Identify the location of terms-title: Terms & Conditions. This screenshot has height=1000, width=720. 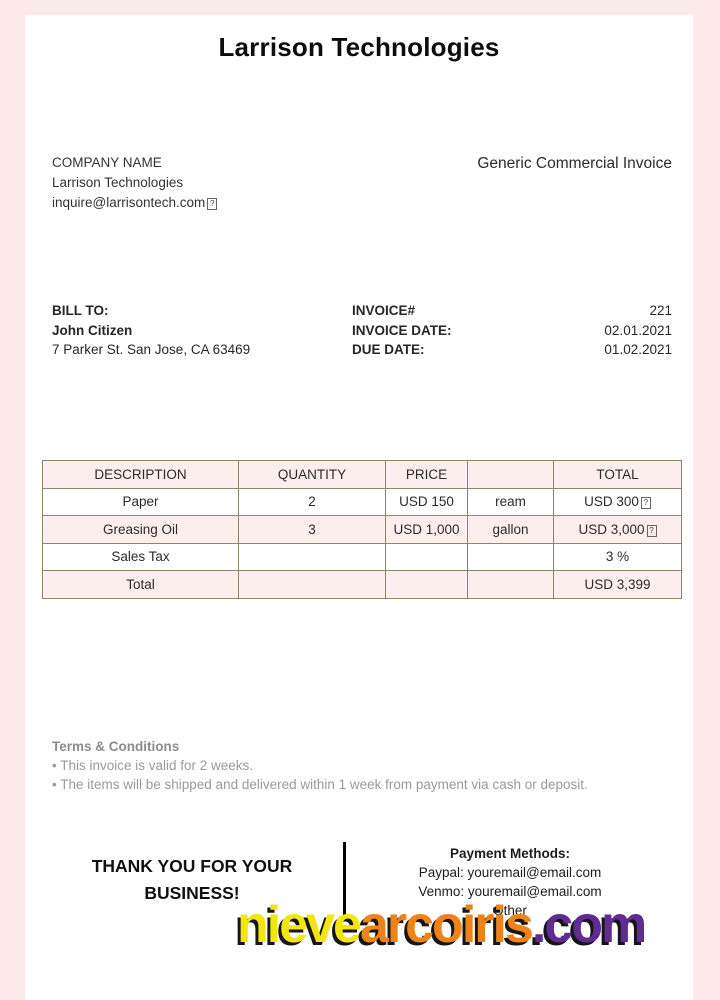
(116, 746).